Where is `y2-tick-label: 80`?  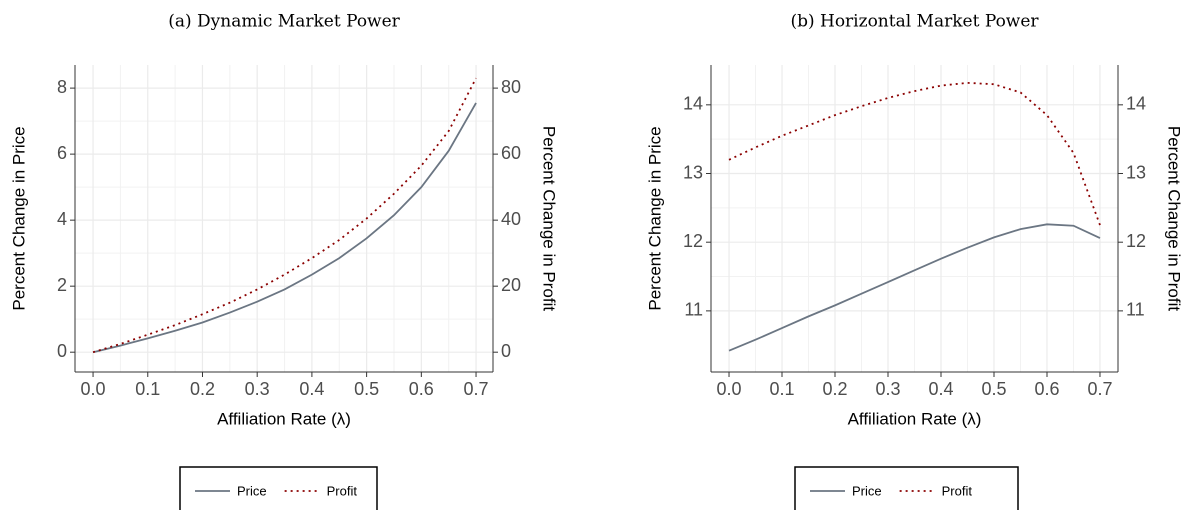 y2-tick-label: 80 is located at coordinates (511, 87).